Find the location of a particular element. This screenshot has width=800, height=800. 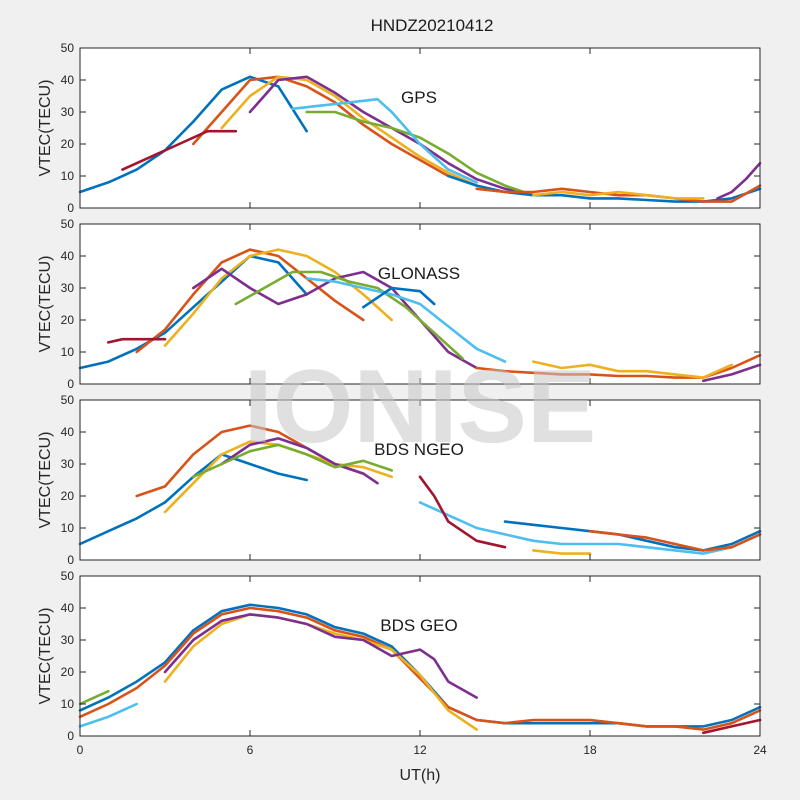

panel-label: GLONASS is located at coordinates (419, 273).